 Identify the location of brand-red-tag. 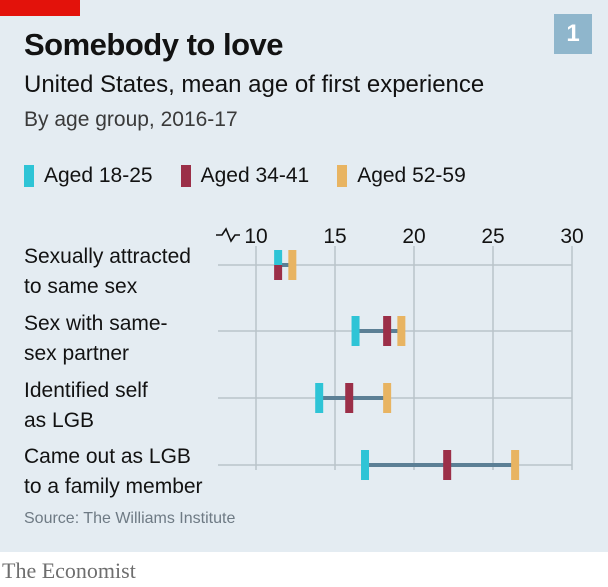
(40, 8).